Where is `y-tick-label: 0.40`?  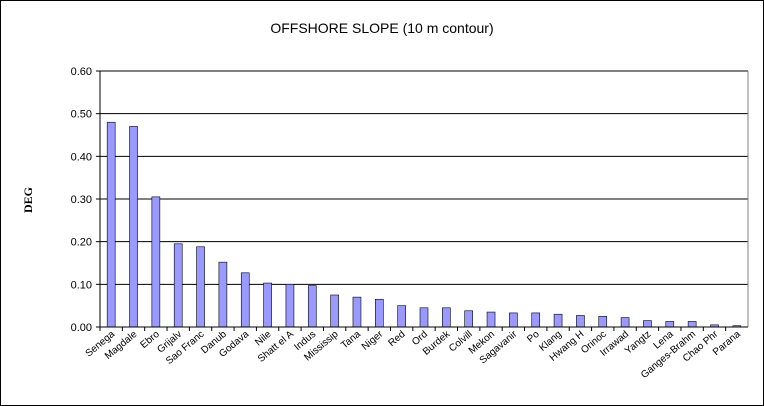
y-tick-label: 0.40 is located at coordinates (81, 157).